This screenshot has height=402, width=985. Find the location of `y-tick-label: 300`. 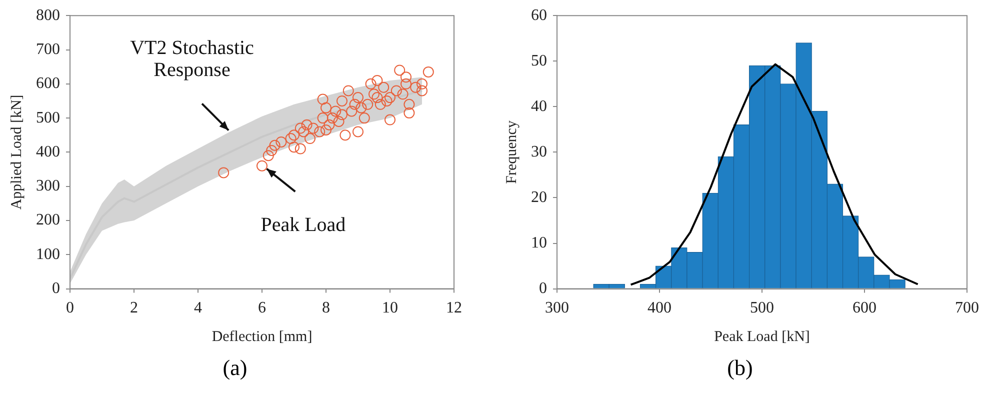

y-tick-label: 300 is located at coordinates (48, 186).